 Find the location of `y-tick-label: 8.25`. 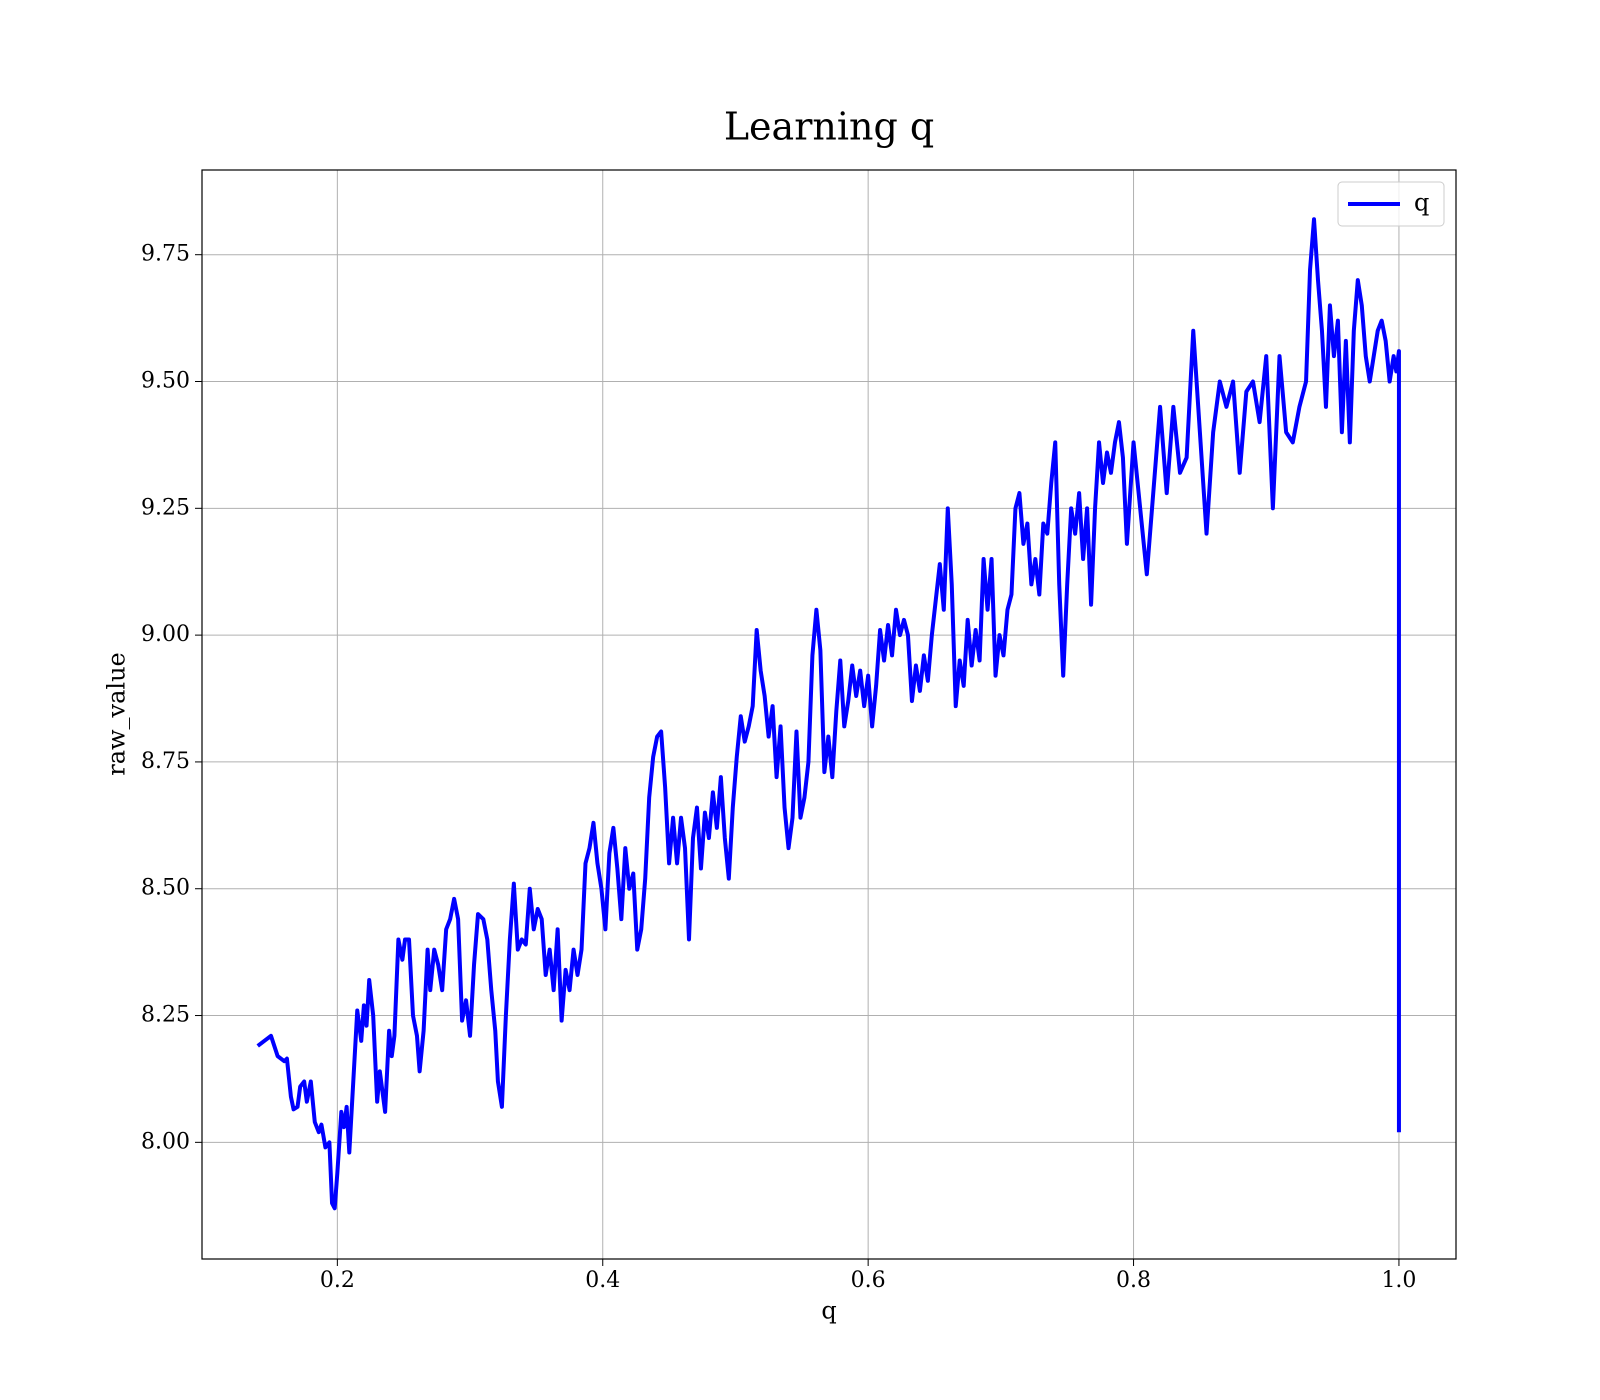

y-tick-label: 8.25 is located at coordinates (165, 1015).